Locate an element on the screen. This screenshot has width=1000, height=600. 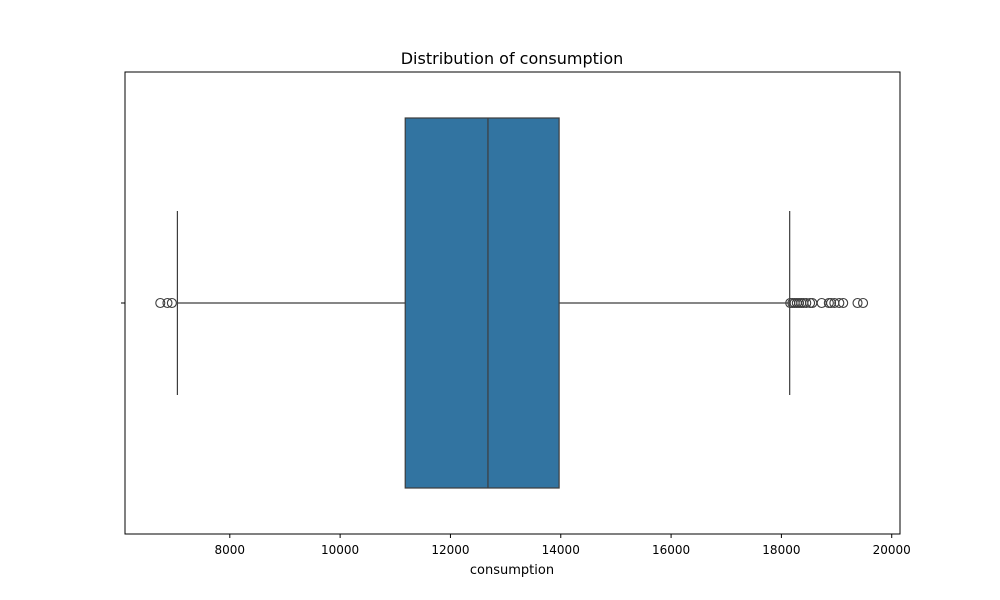
x-tick-label: 14000 is located at coordinates (561, 550).